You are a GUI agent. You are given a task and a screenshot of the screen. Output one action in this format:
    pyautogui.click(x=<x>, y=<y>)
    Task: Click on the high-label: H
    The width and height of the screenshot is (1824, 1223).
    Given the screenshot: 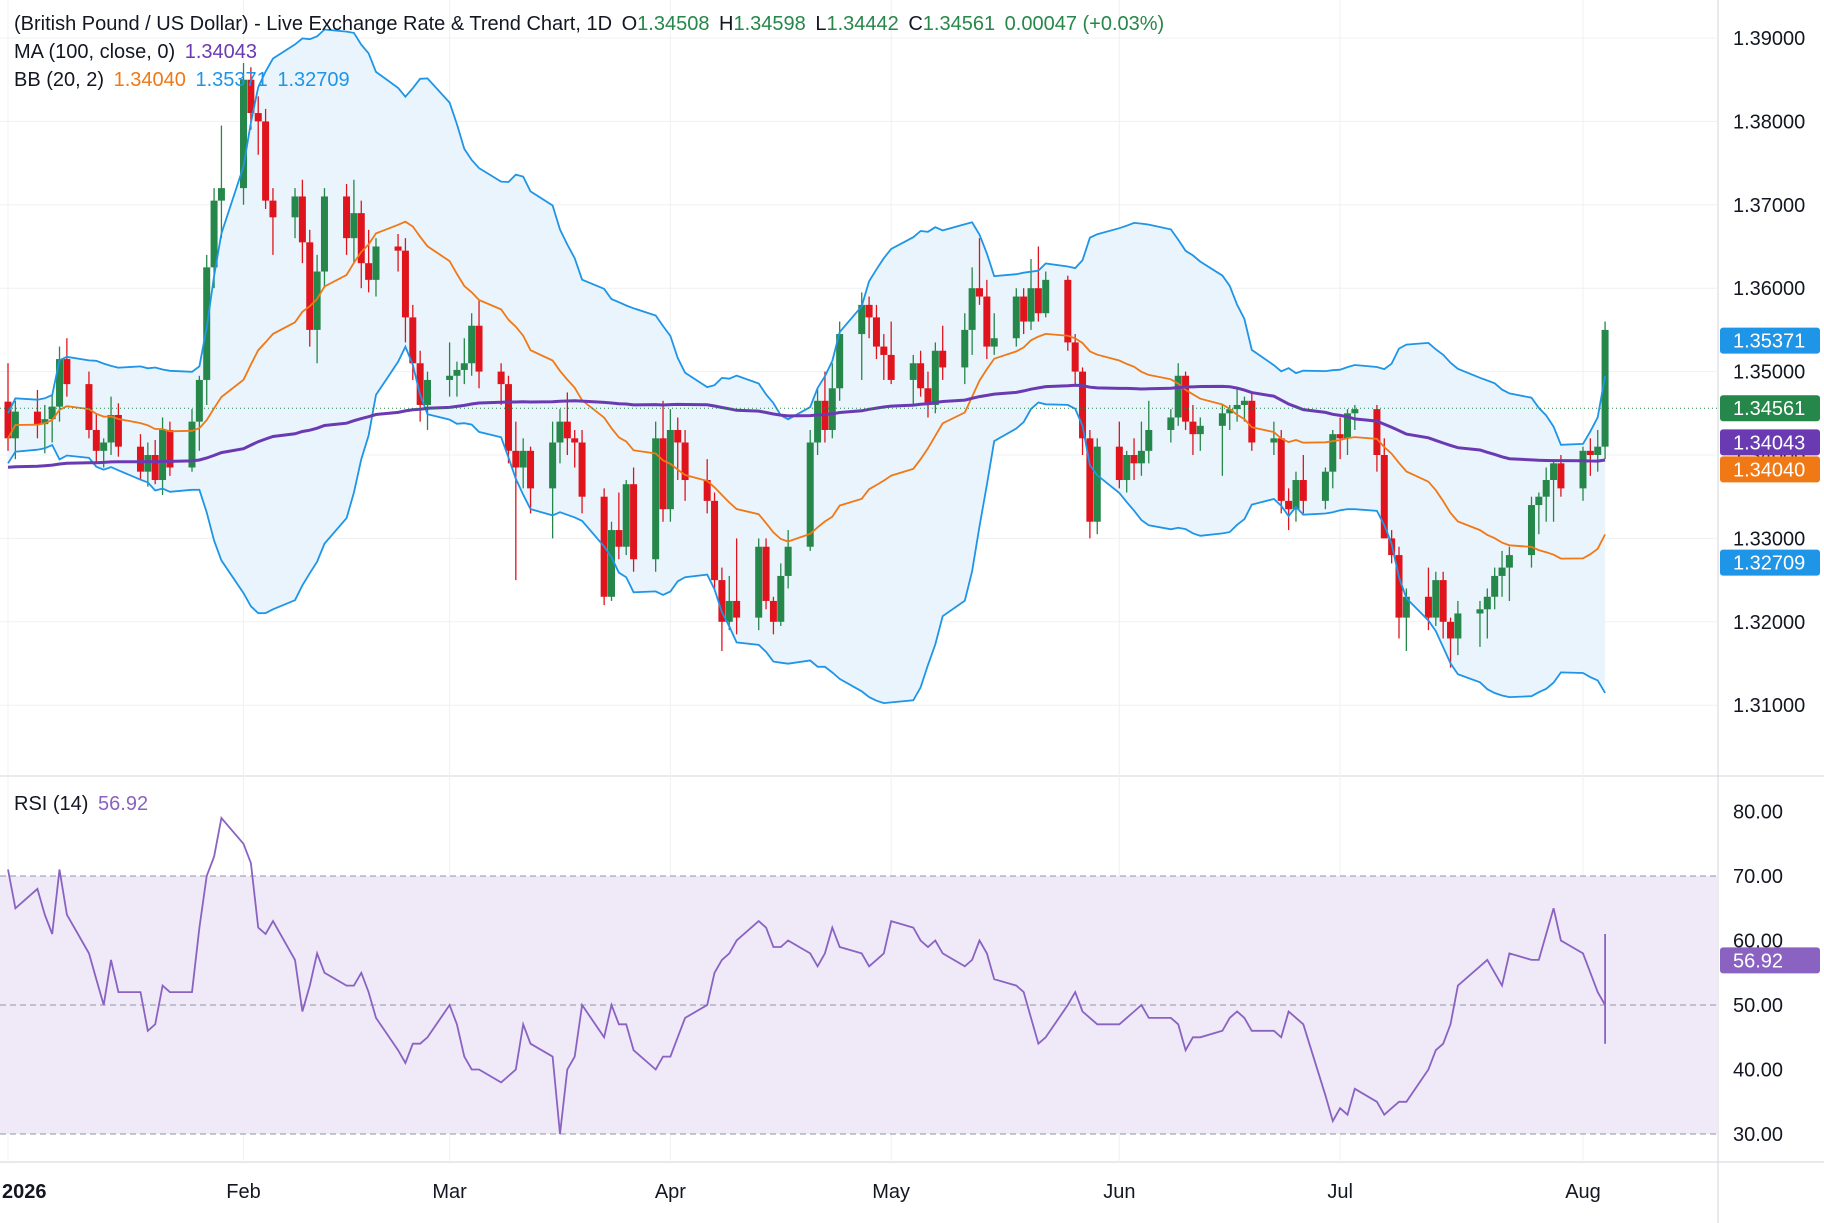 What is the action you would take?
    pyautogui.click(x=726, y=24)
    